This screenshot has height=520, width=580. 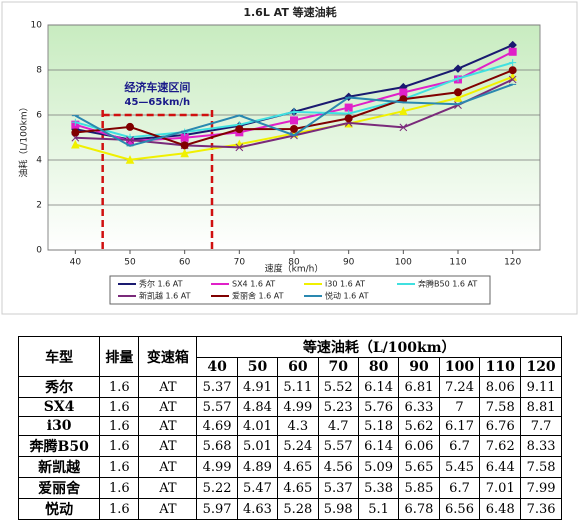 I want to click on value-cell: 5.97, so click(x=217, y=509).